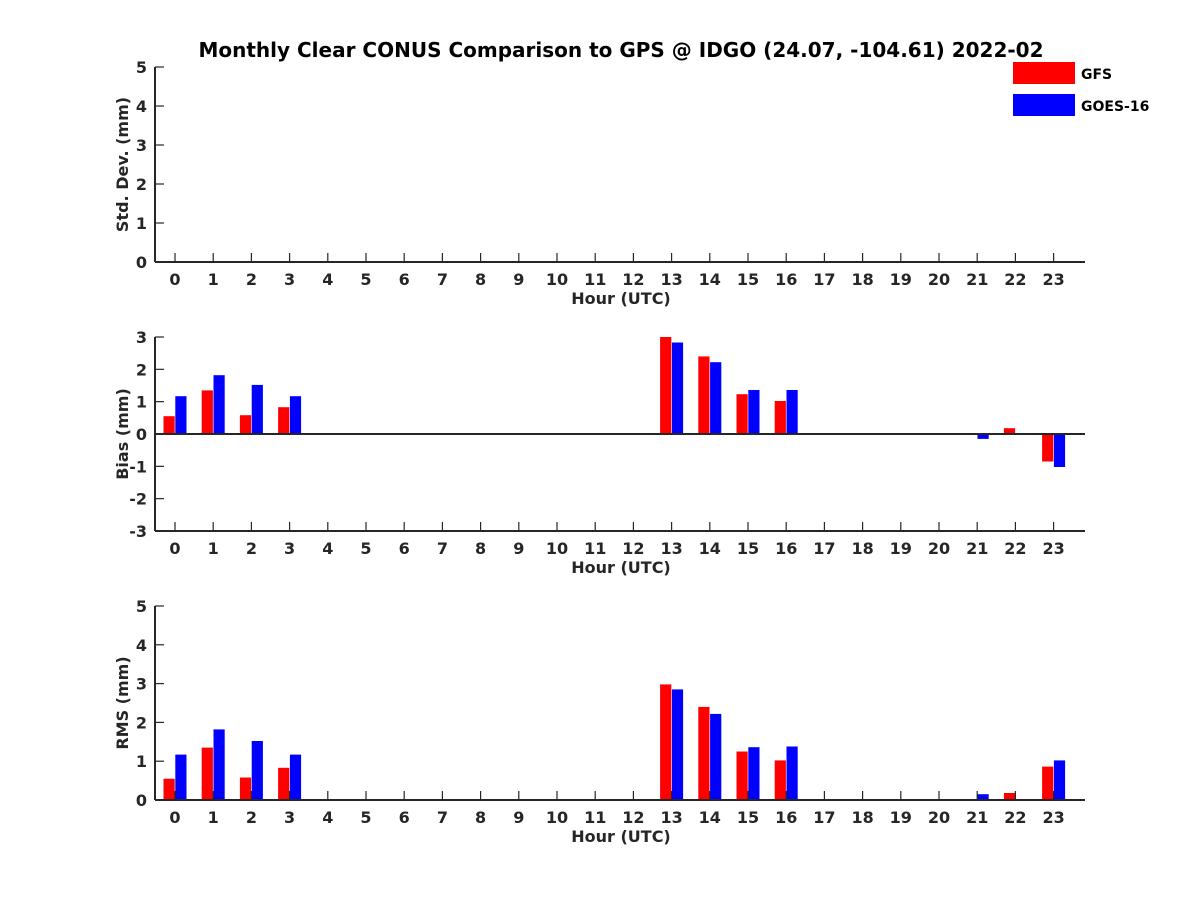 The width and height of the screenshot is (1200, 905). I want to click on bias-x-tick-label: 23, so click(1053, 548).